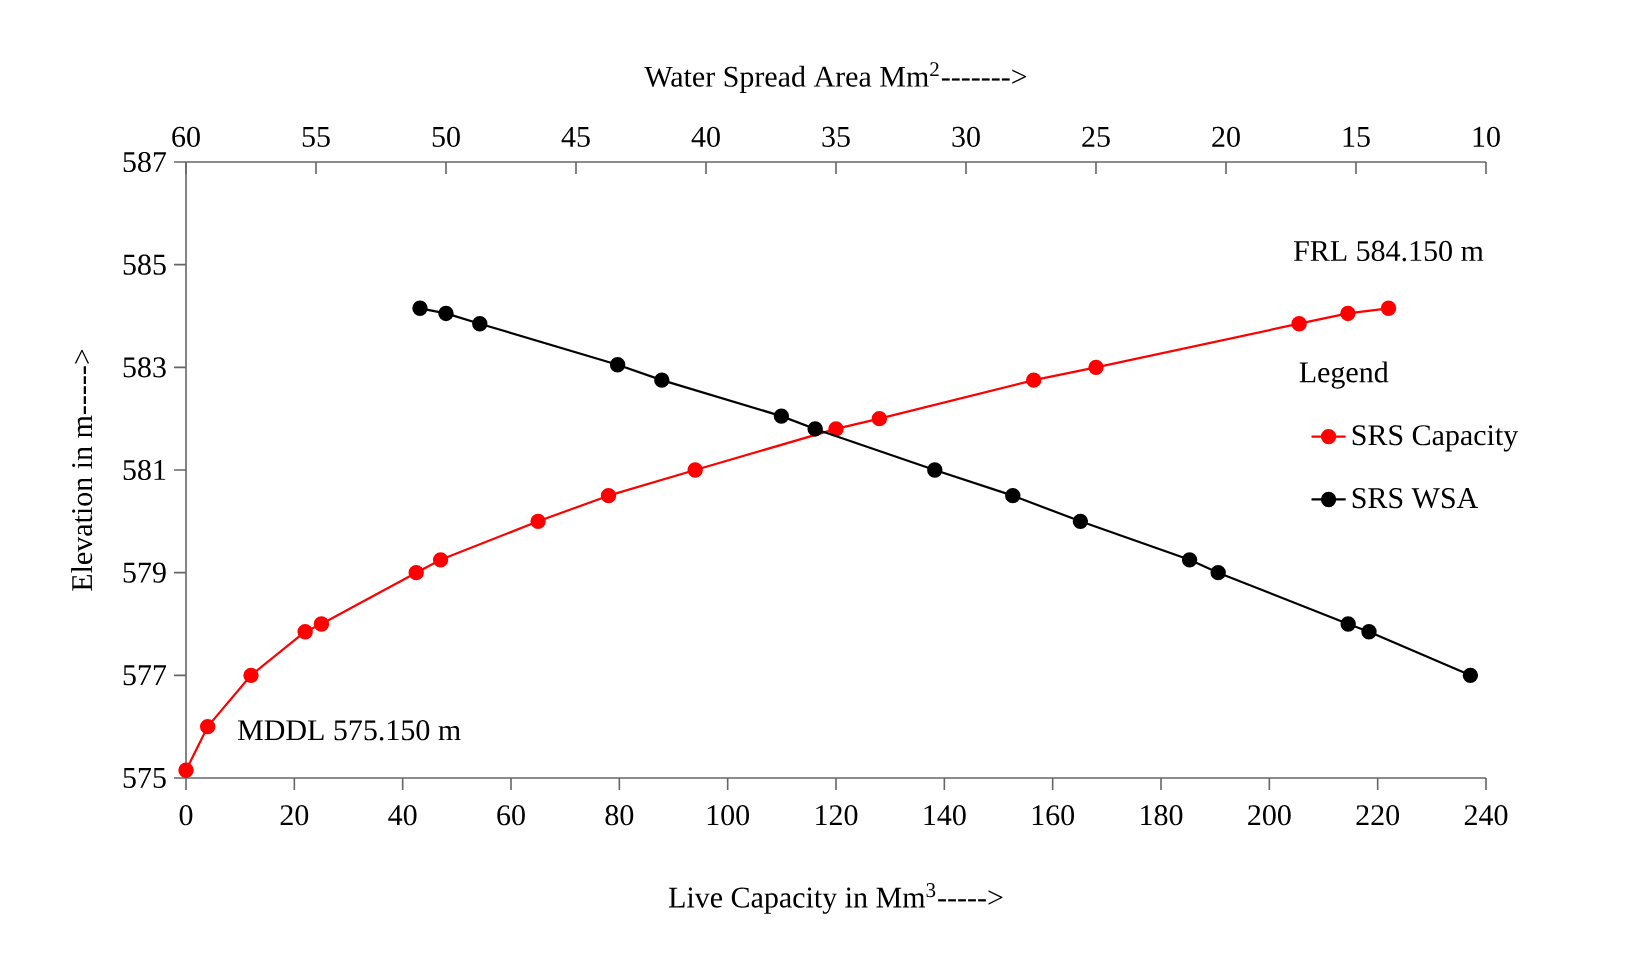 This screenshot has height=976, width=1642. What do you see at coordinates (144, 470) in the screenshot?
I see `y-tick-label: 581` at bounding box center [144, 470].